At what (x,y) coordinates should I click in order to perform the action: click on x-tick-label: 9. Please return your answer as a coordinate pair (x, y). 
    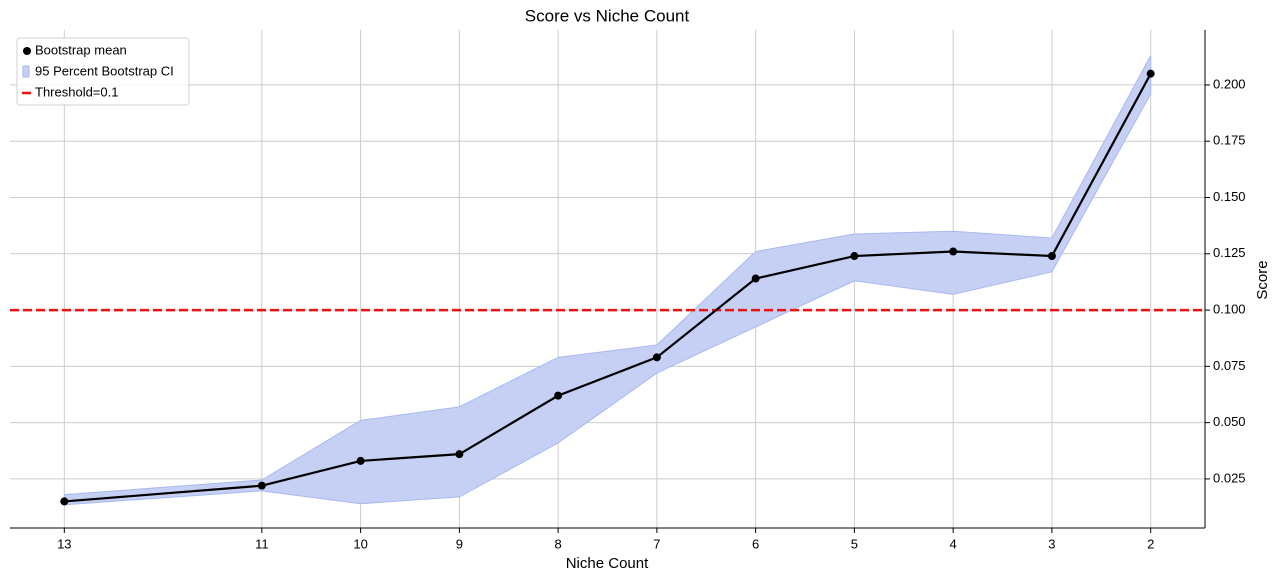
    Looking at the image, I should click on (459, 543).